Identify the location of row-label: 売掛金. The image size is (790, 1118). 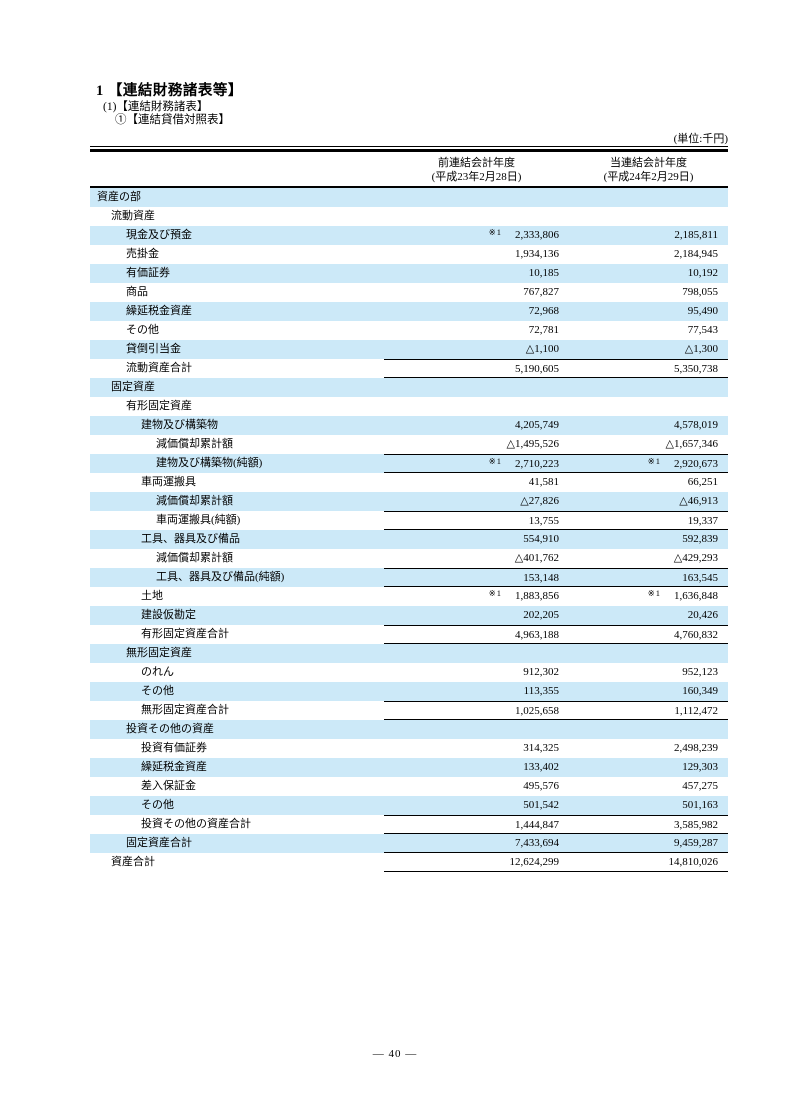
(142, 254).